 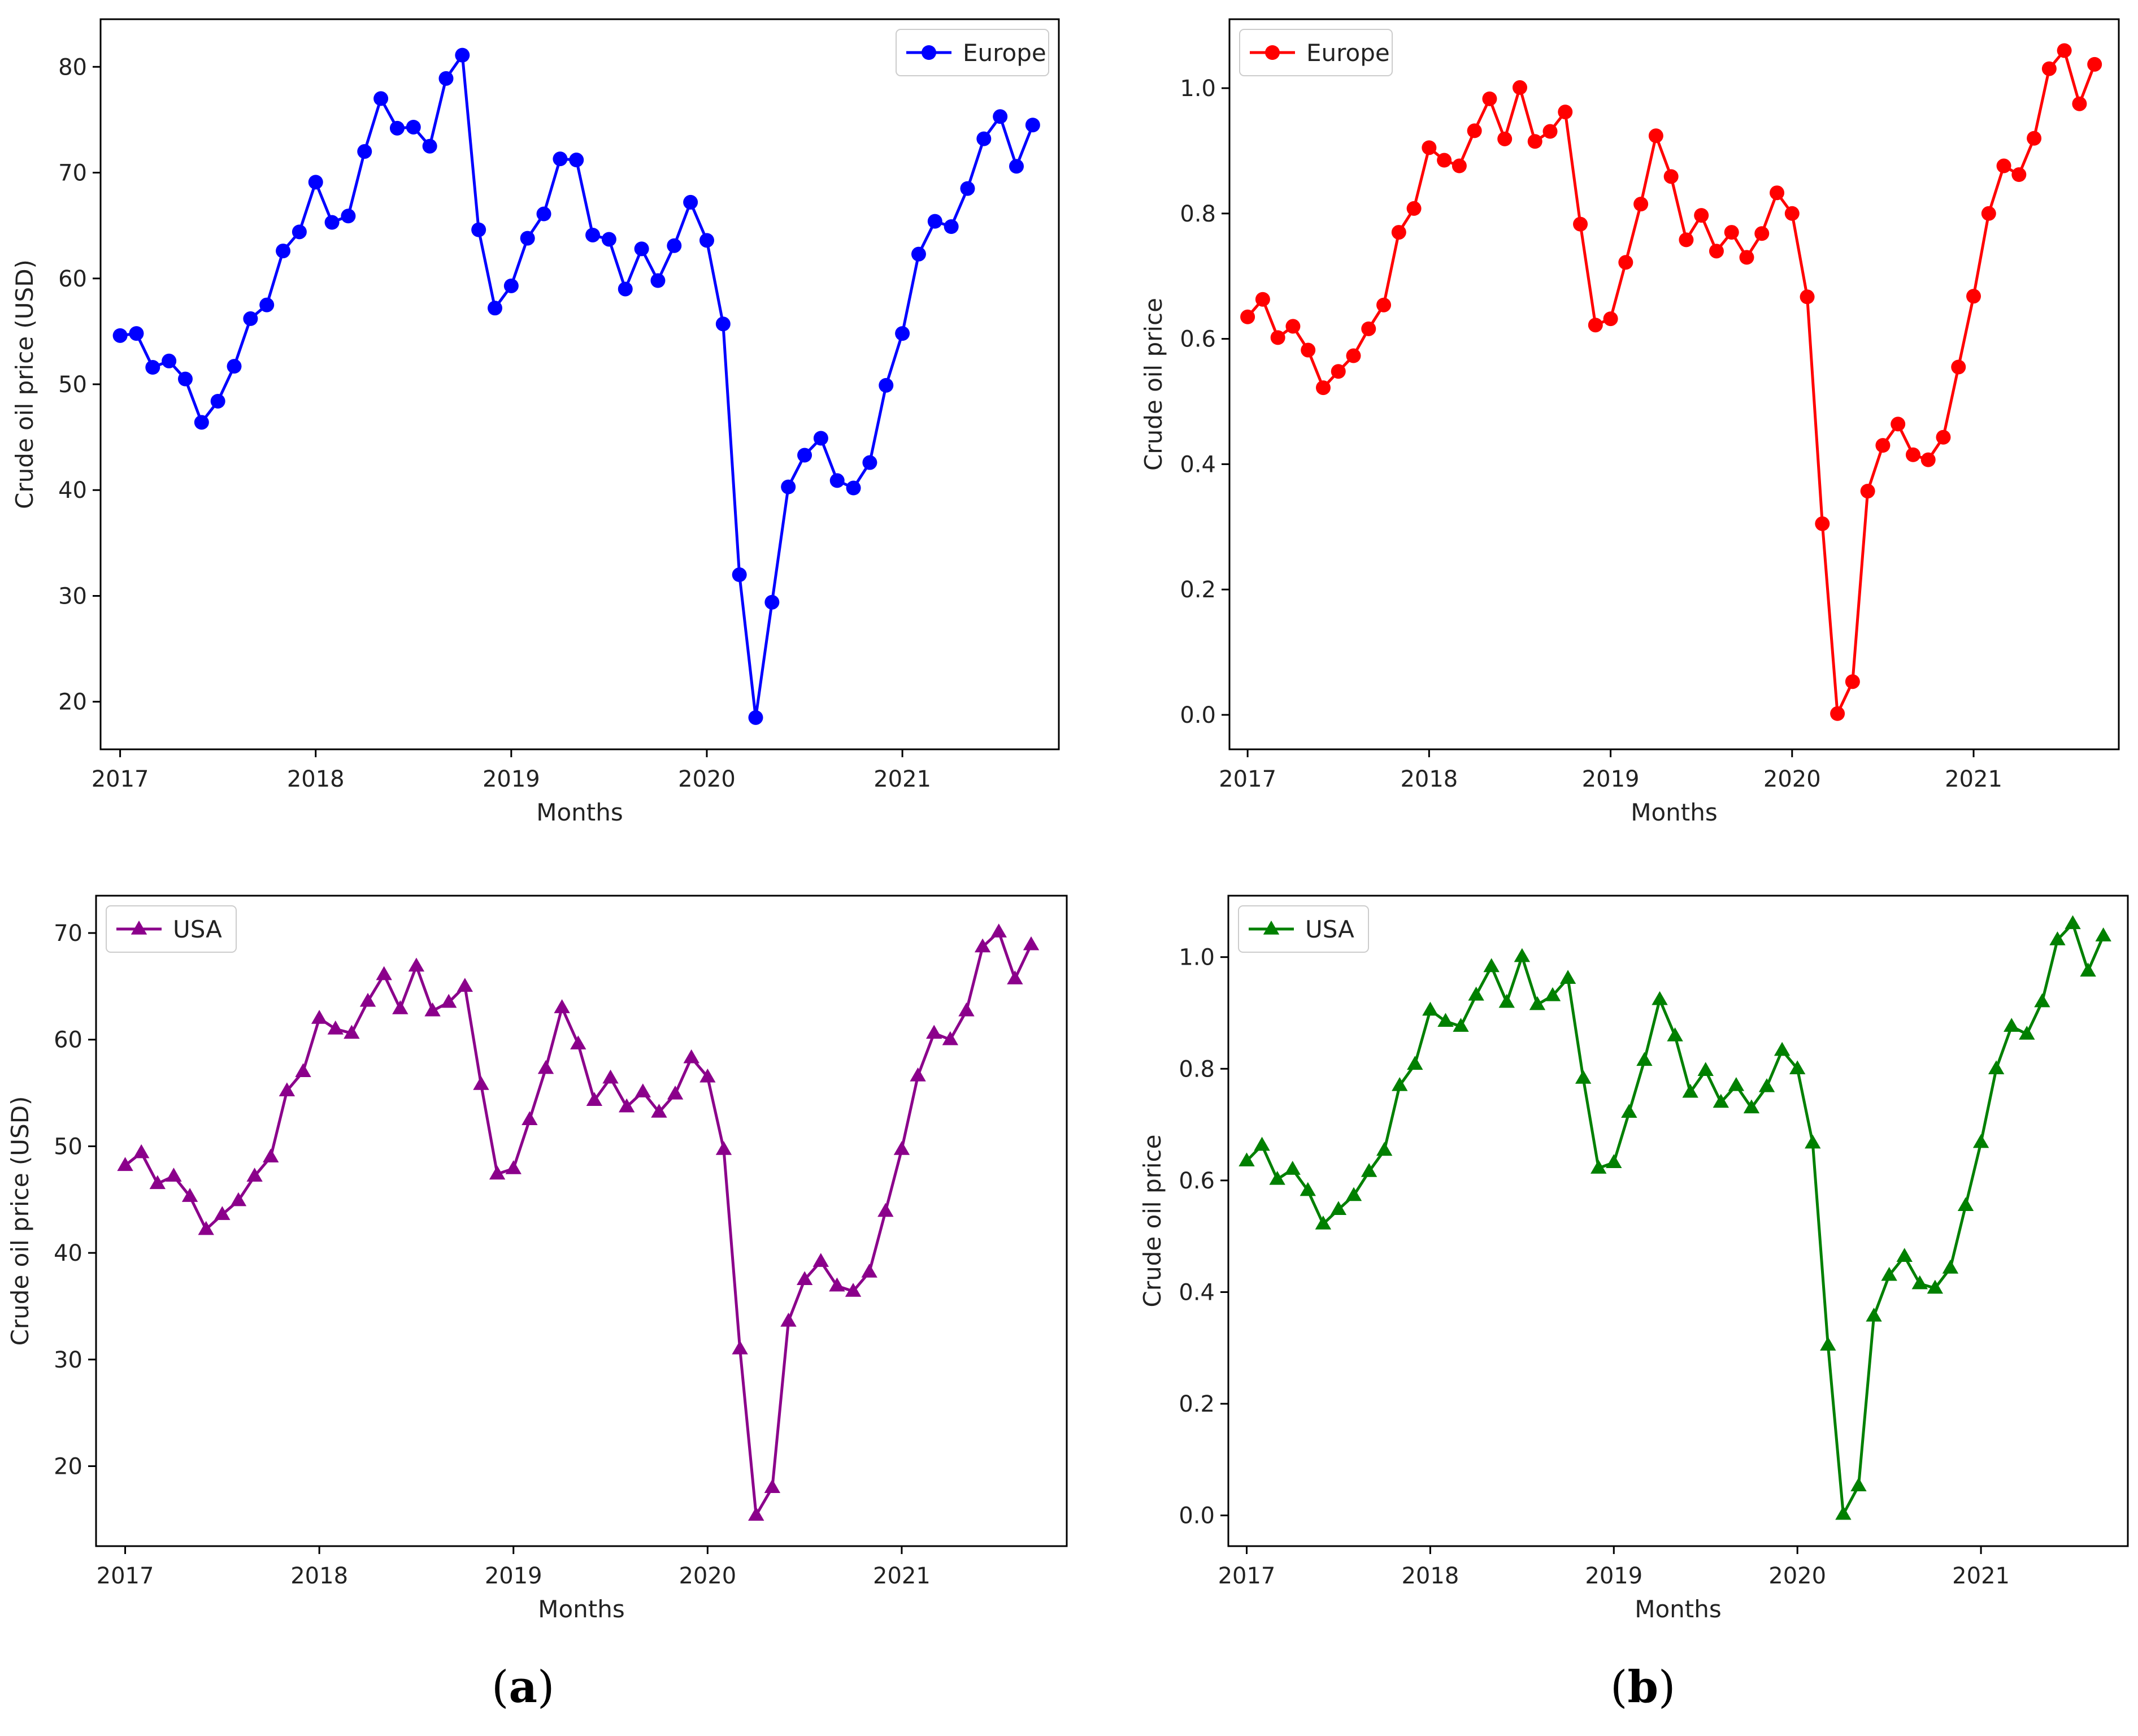 I want to click on x-tick-label: 2017, so click(x=120, y=779).